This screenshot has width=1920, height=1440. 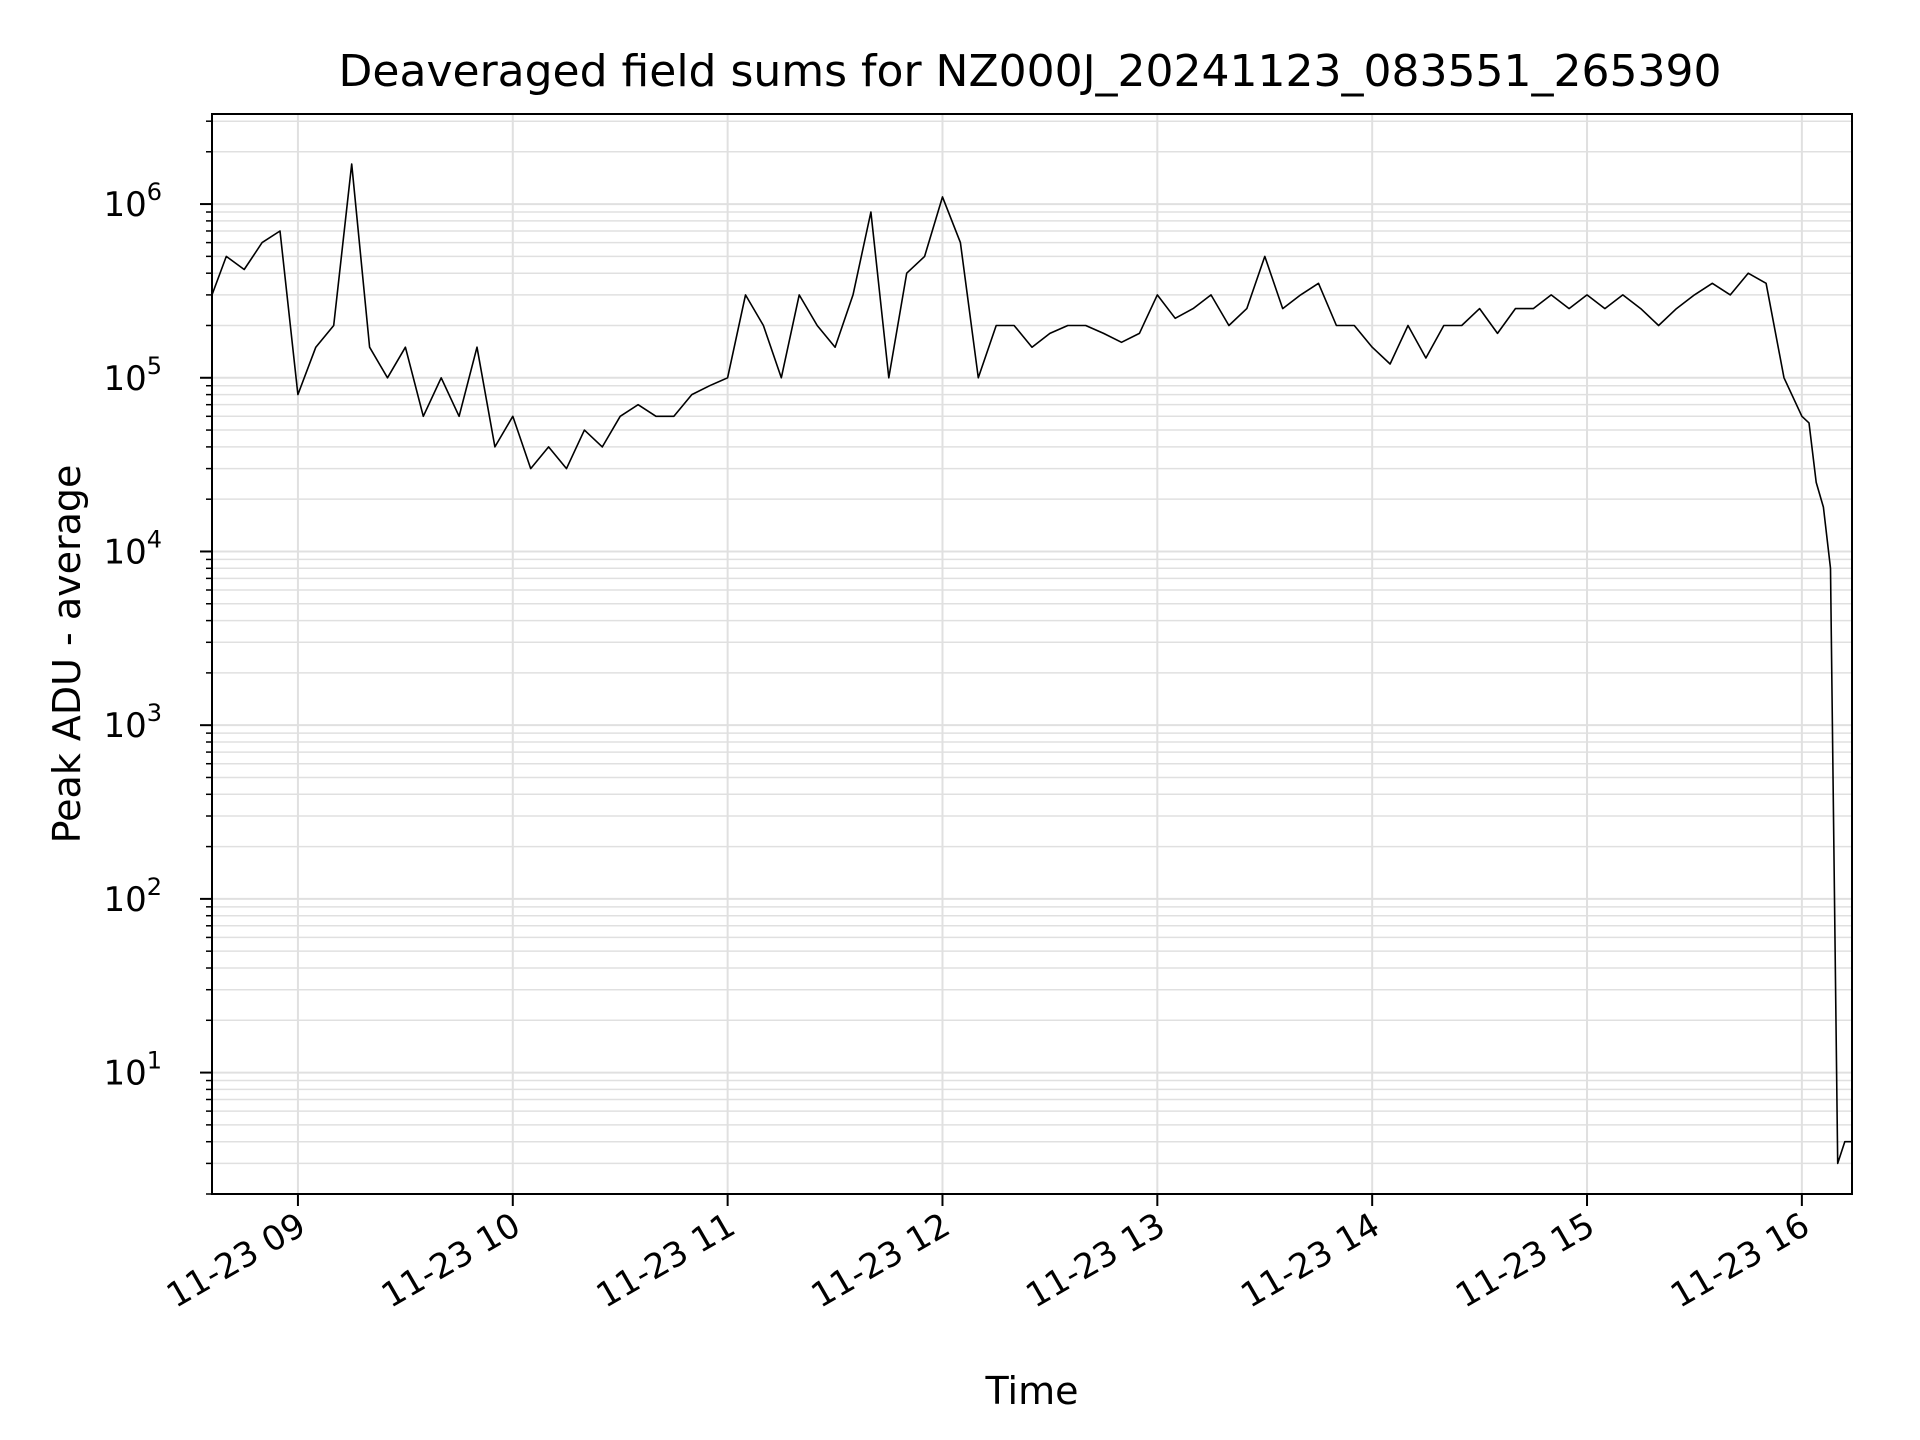 What do you see at coordinates (132, 201) in the screenshot?
I see `y-tick-label: 10⁶` at bounding box center [132, 201].